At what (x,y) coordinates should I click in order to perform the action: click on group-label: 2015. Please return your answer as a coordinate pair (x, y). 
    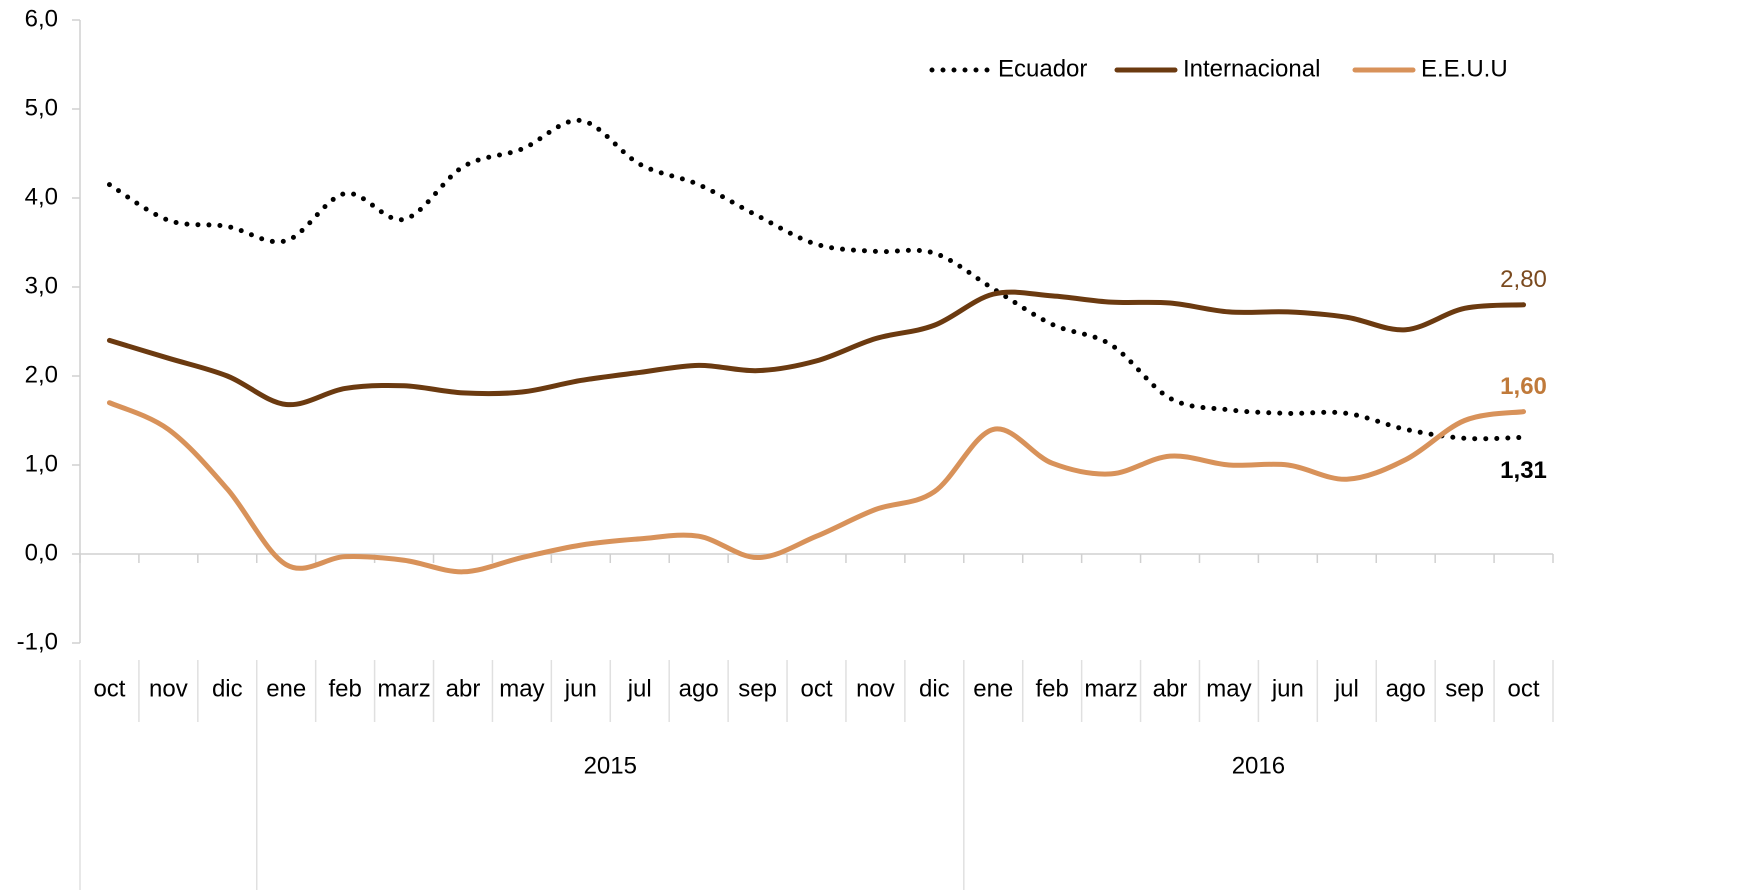
    Looking at the image, I should click on (610, 765).